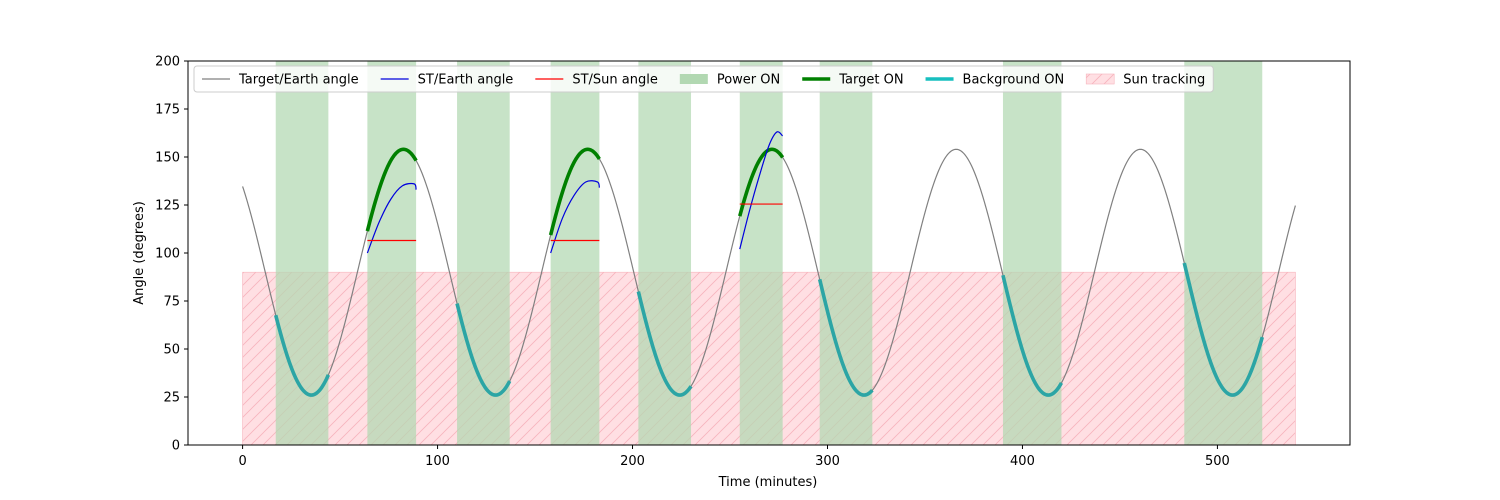  I want to click on y-tick-label: 150, so click(167, 158).